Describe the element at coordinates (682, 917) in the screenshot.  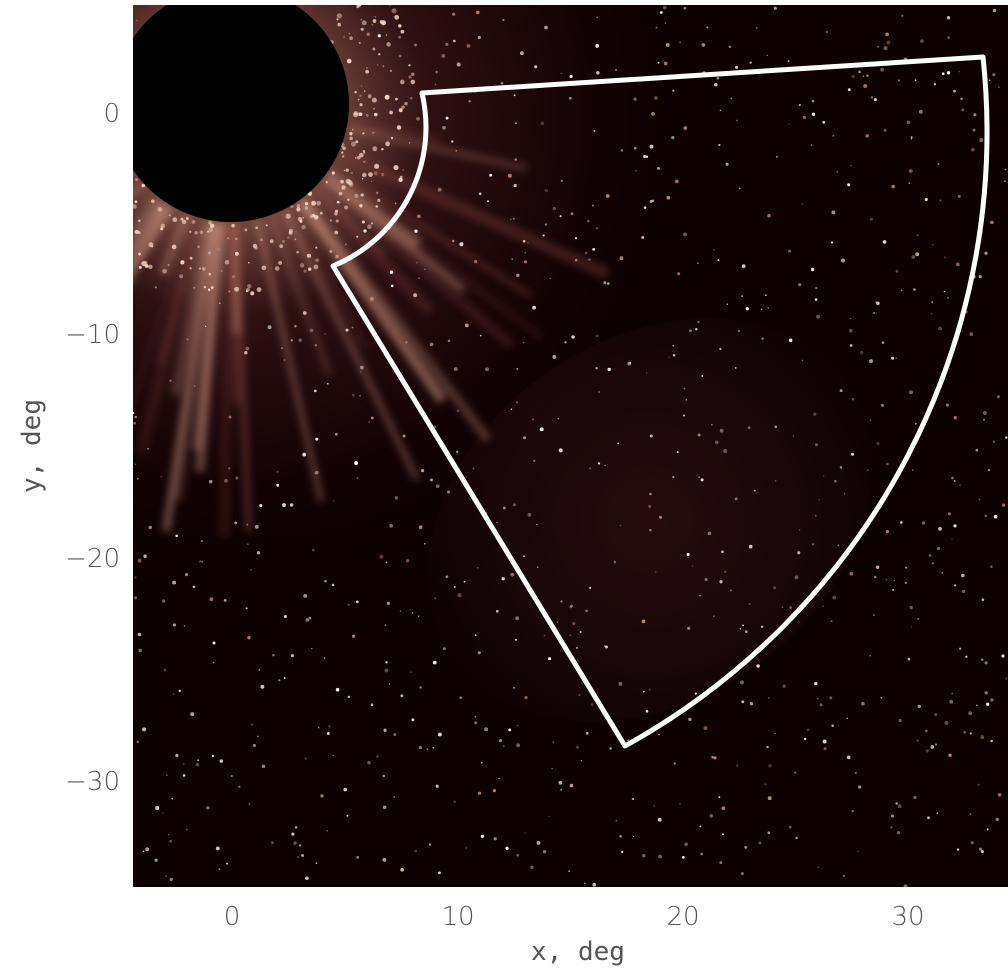
I see `x-tick-label: 20` at that location.